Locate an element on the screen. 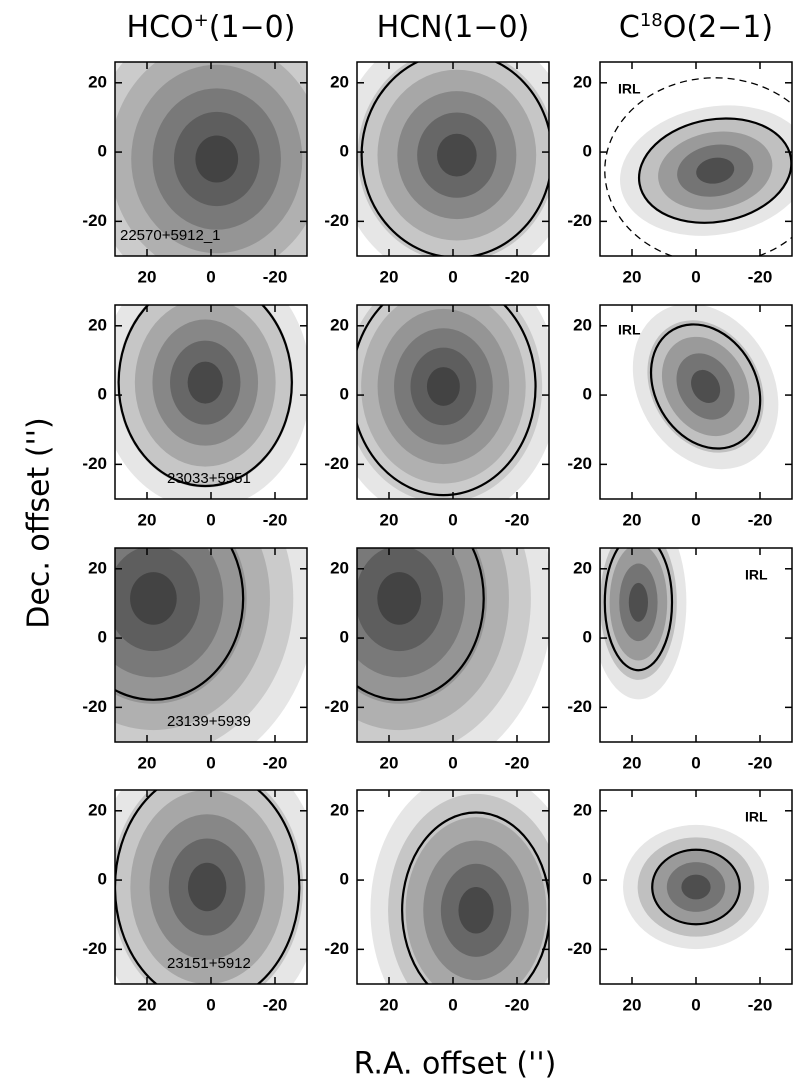 The width and height of the screenshot is (795, 1091). title-part: HCN(1−0) is located at coordinates (453, 27).